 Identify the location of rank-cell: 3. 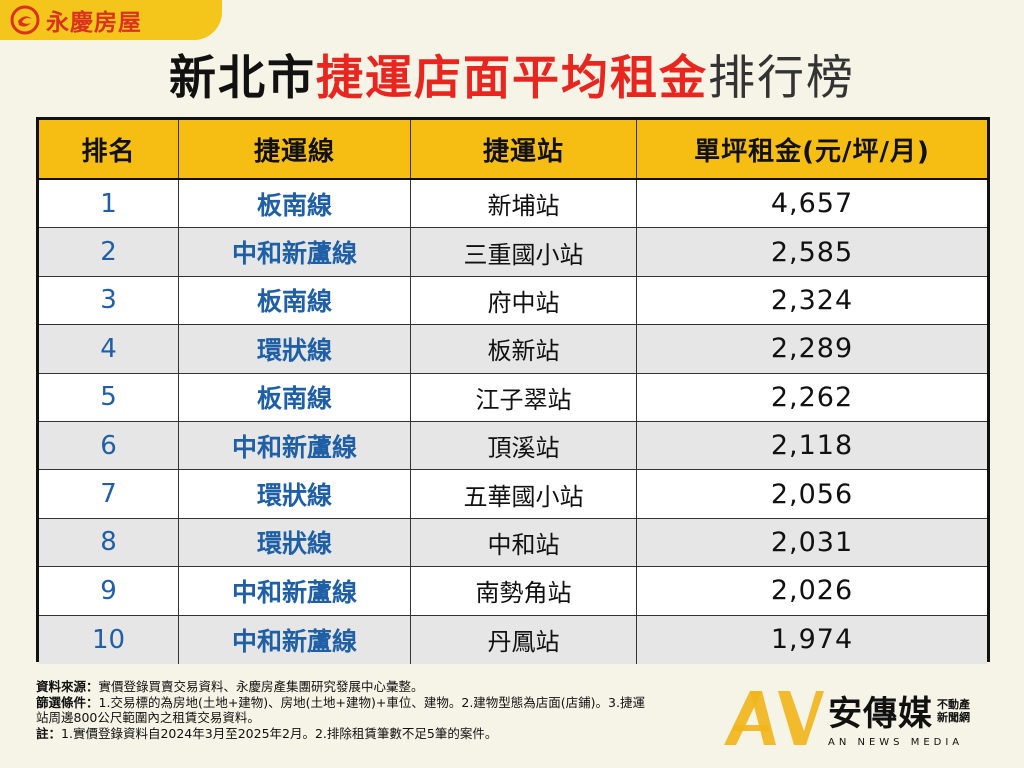
(109, 300).